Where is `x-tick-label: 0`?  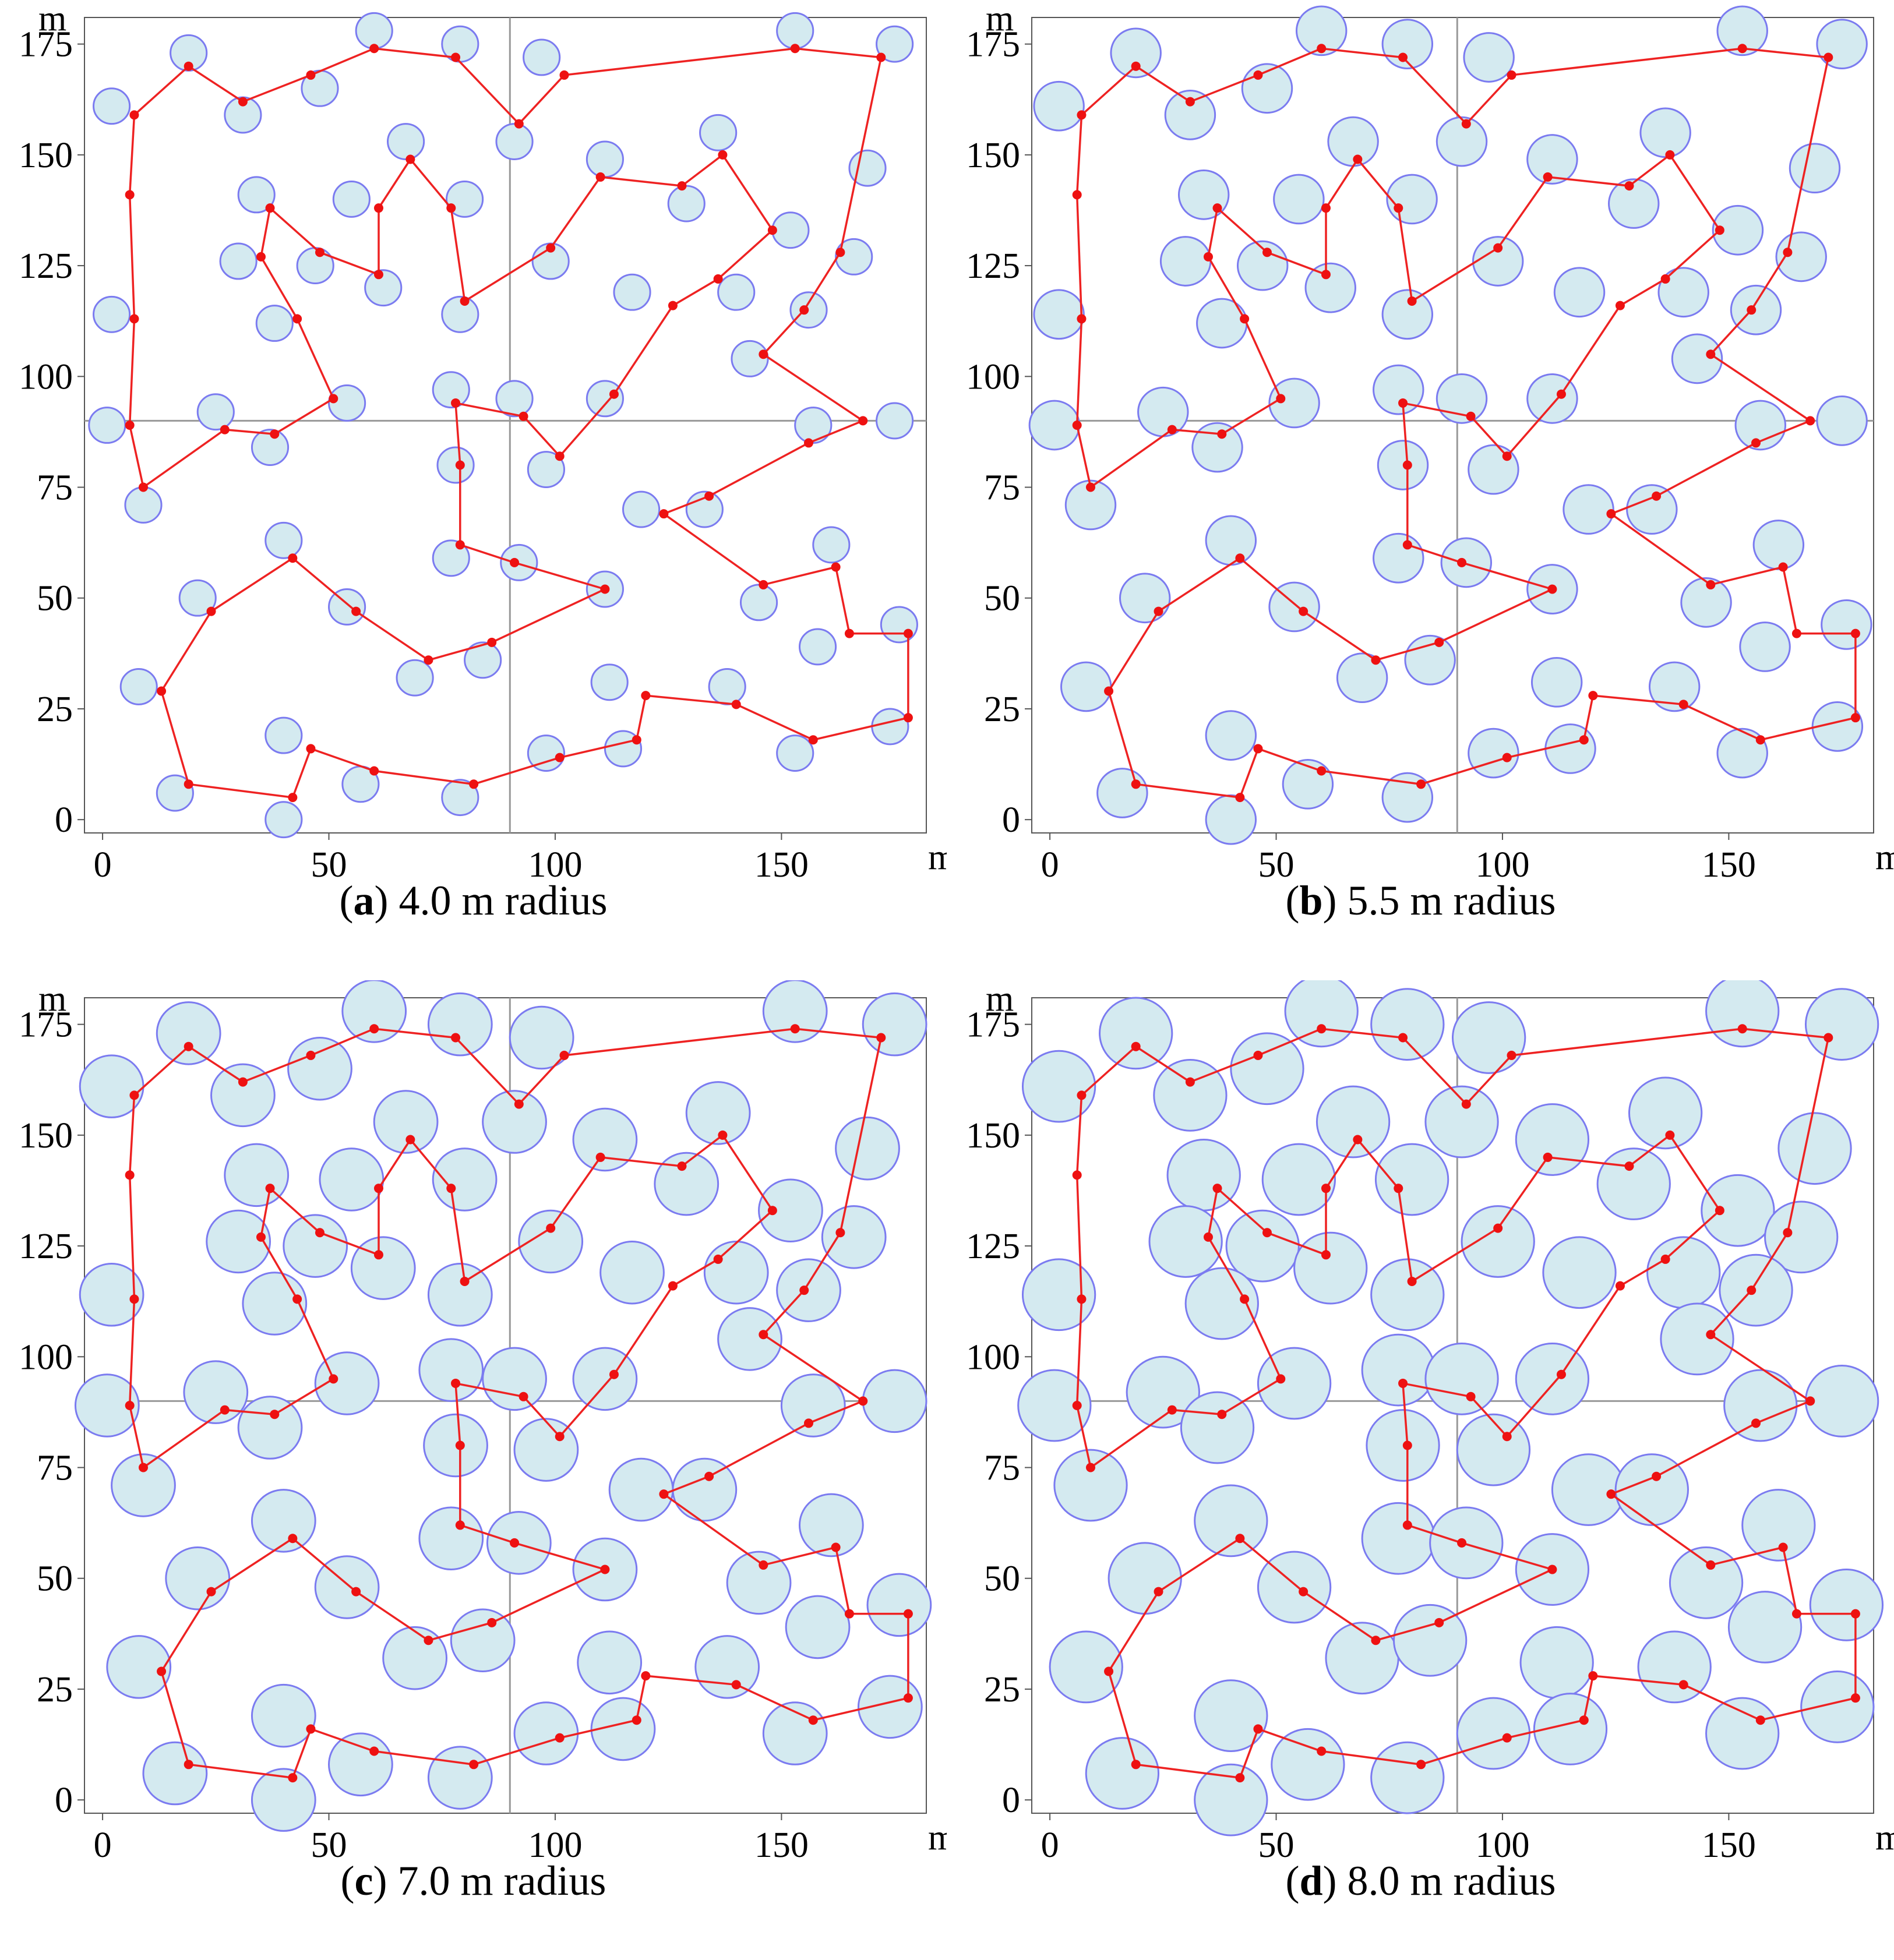 x-tick-label: 0 is located at coordinates (1050, 865).